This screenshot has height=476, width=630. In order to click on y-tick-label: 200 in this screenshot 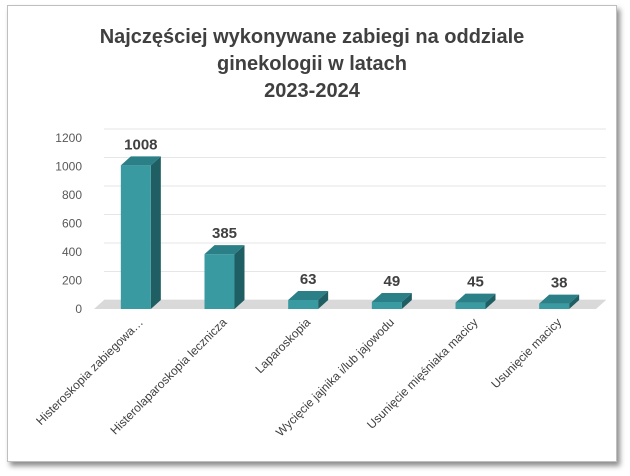, I will do `click(72, 281)`.